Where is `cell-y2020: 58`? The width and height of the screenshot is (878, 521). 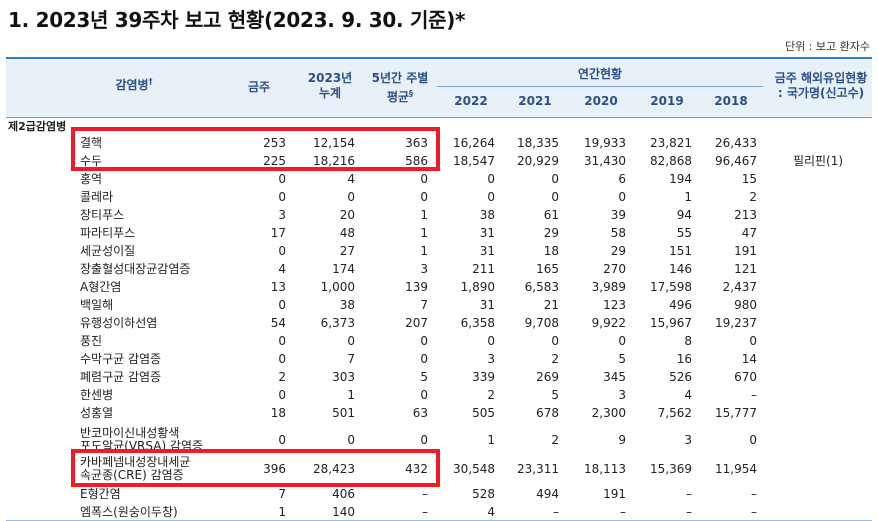
cell-y2020: 58 is located at coordinates (618, 233).